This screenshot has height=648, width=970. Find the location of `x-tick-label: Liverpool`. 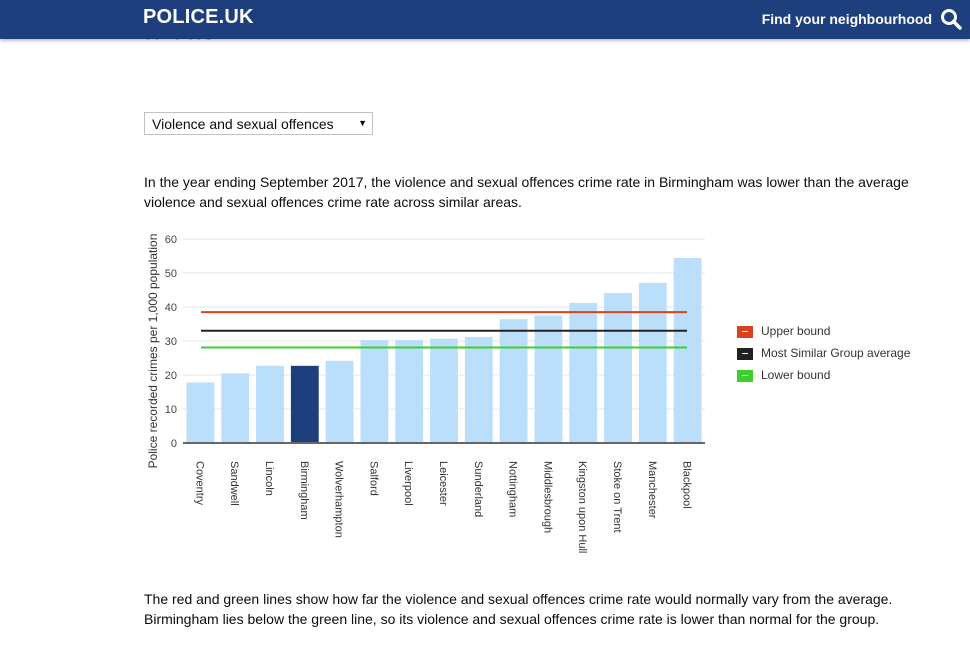

x-tick-label: Liverpool is located at coordinates (408, 483).